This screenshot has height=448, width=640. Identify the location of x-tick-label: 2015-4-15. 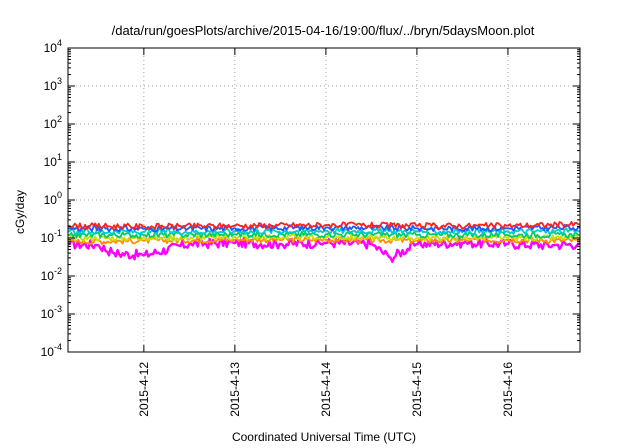
(417, 389).